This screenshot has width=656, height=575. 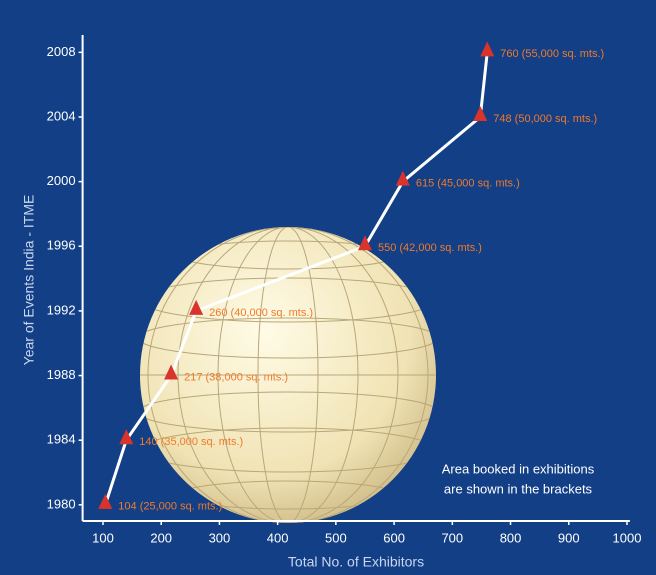 What do you see at coordinates (161, 537) in the screenshot?
I see `x-tick-label: 200` at bounding box center [161, 537].